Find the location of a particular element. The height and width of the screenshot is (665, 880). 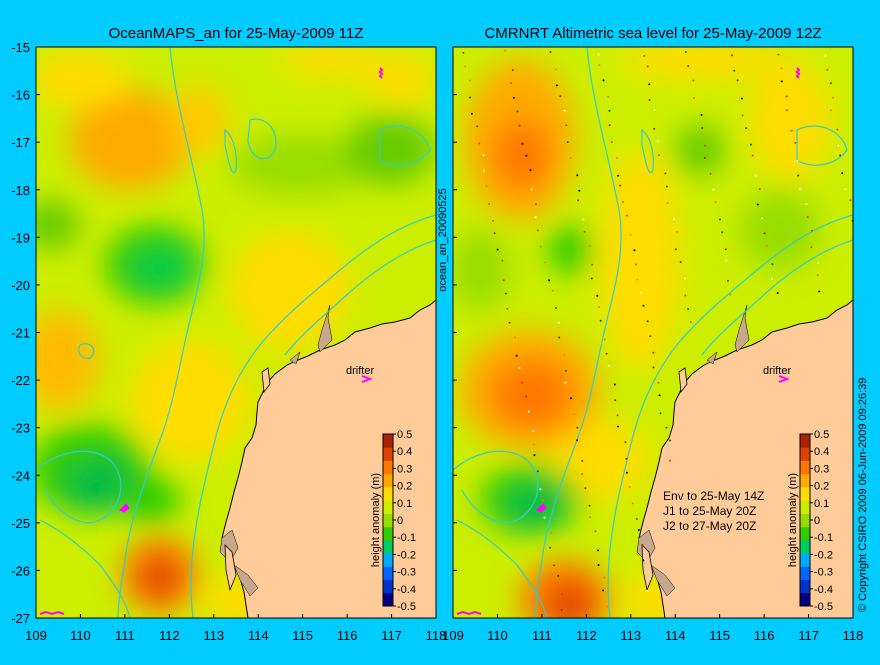

right-reef-patch is located at coordinates (693, 450).